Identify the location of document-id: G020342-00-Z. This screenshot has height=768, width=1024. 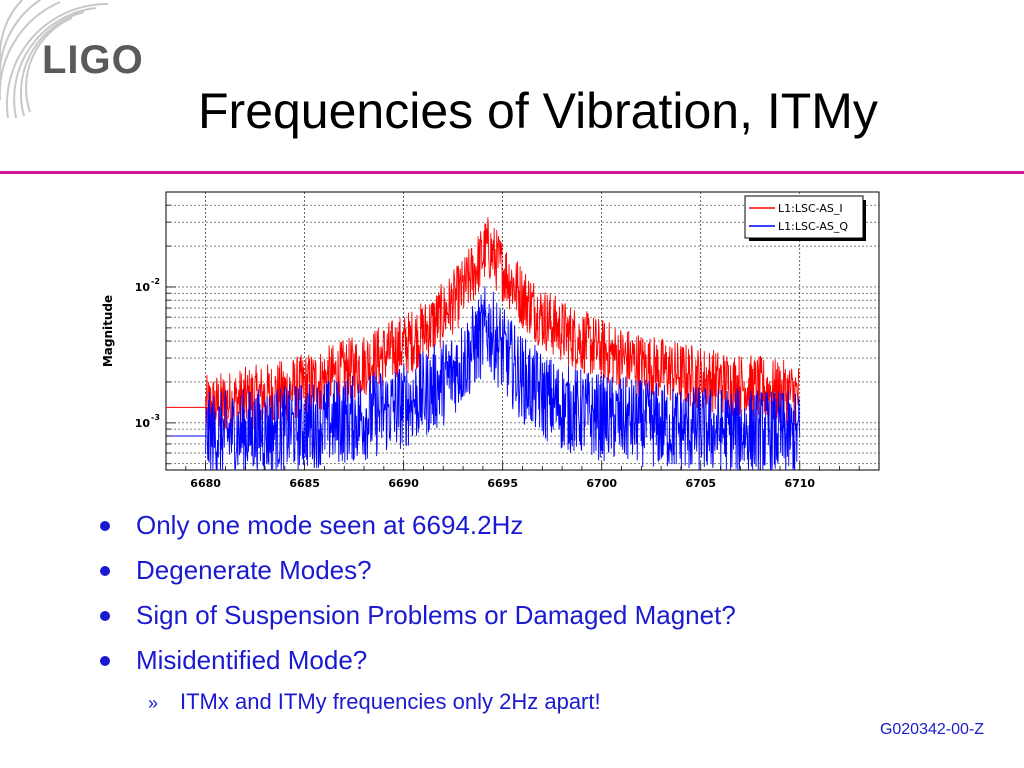
(931, 729).